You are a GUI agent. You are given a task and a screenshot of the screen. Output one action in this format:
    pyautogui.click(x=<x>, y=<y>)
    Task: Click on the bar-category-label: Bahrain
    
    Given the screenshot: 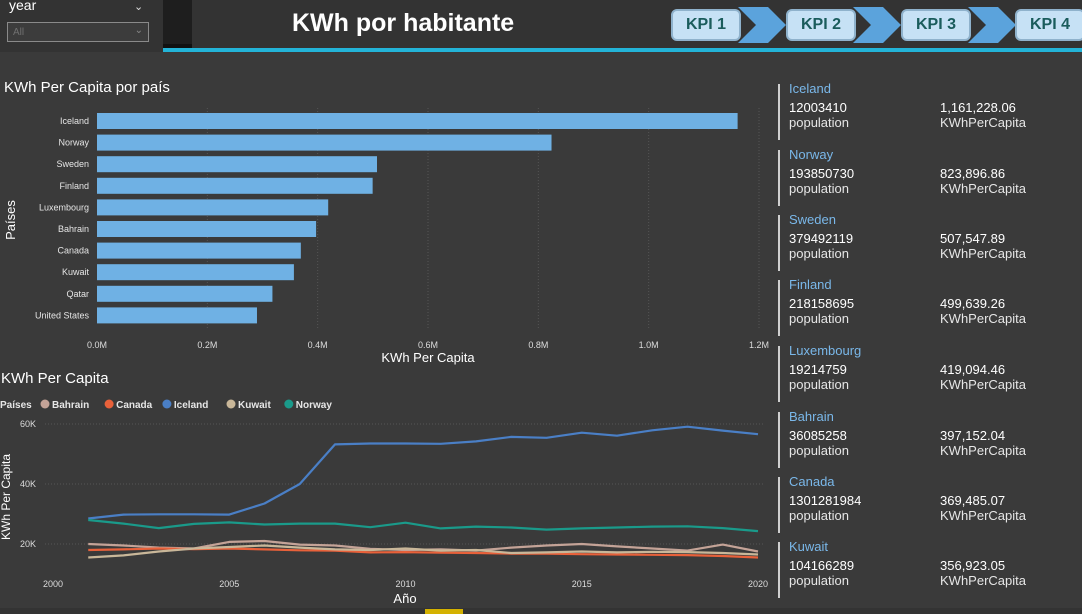 What is the action you would take?
    pyautogui.click(x=73, y=229)
    